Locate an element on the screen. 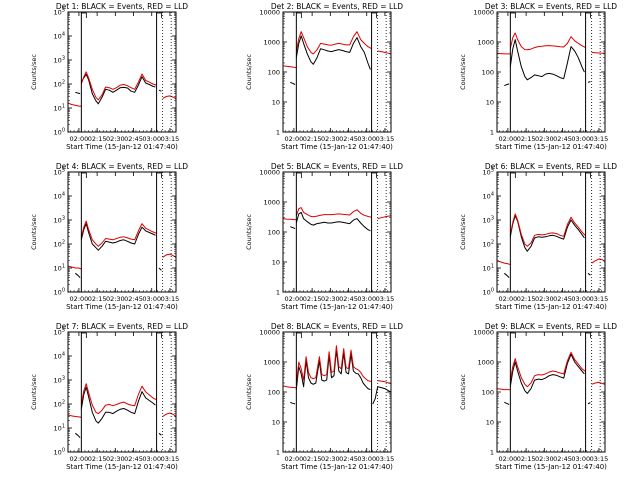 This screenshot has height=480, width=640. panel-4-xtick-label: 02:15 is located at coordinates (97, 299).